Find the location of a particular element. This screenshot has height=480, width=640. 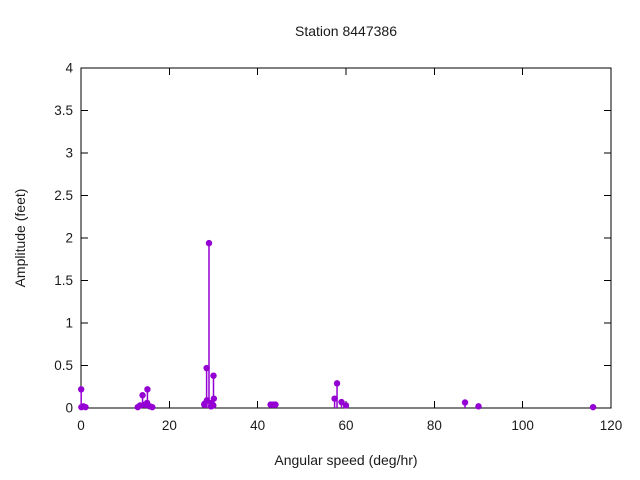

x-tick-label: 60 is located at coordinates (345, 425).